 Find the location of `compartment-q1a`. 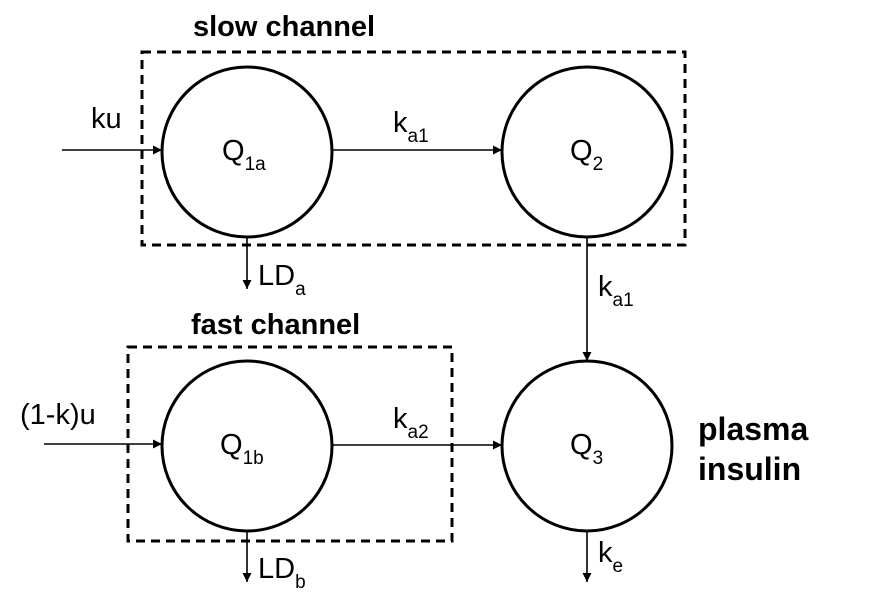

compartment-q1a is located at coordinates (247, 152).